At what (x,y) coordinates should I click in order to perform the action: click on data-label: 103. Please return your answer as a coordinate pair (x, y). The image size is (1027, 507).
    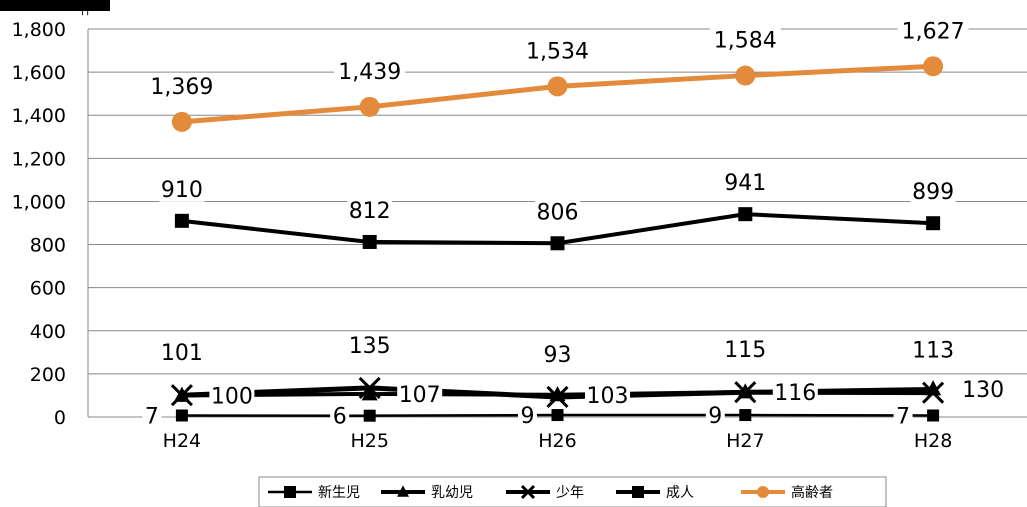
    Looking at the image, I should click on (608, 396).